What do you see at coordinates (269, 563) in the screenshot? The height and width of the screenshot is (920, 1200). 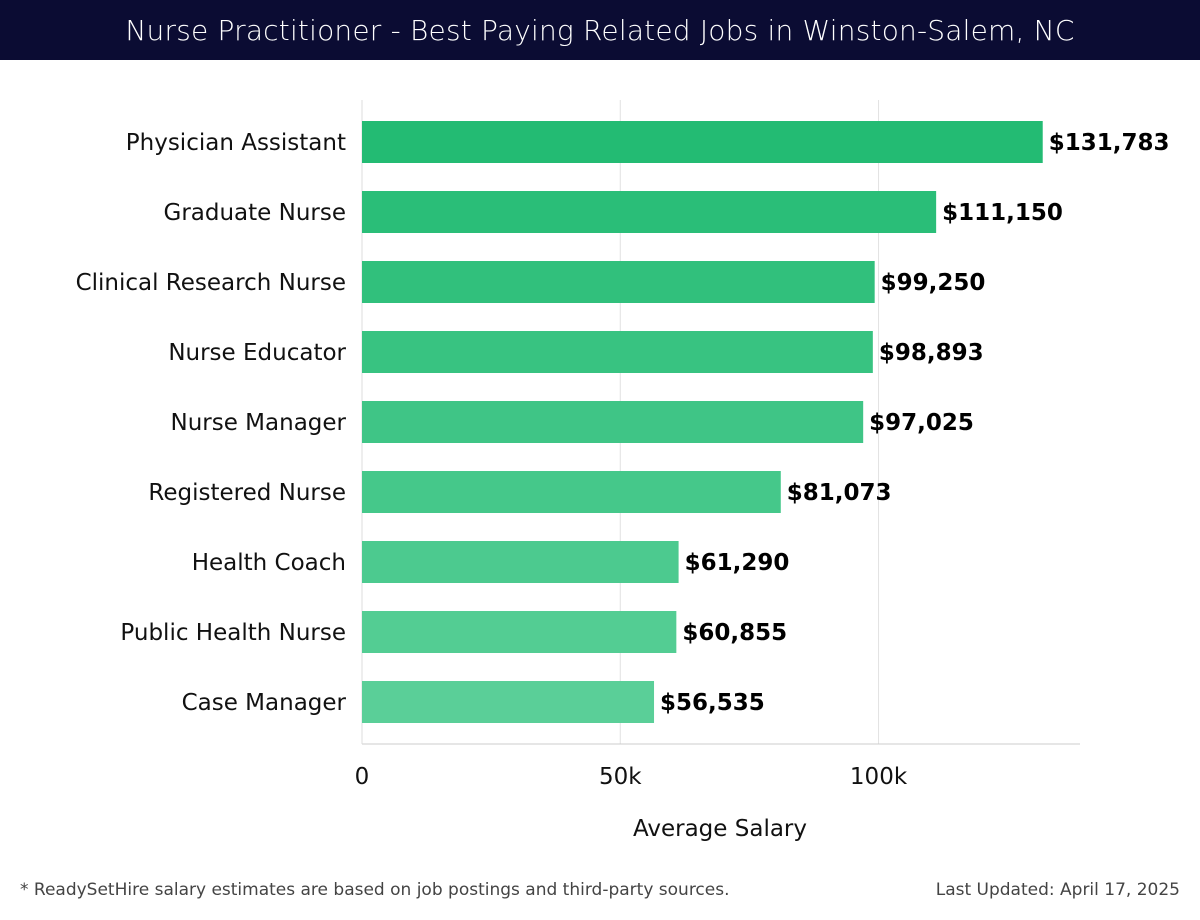 I see `category-label: Health Coach` at bounding box center [269, 563].